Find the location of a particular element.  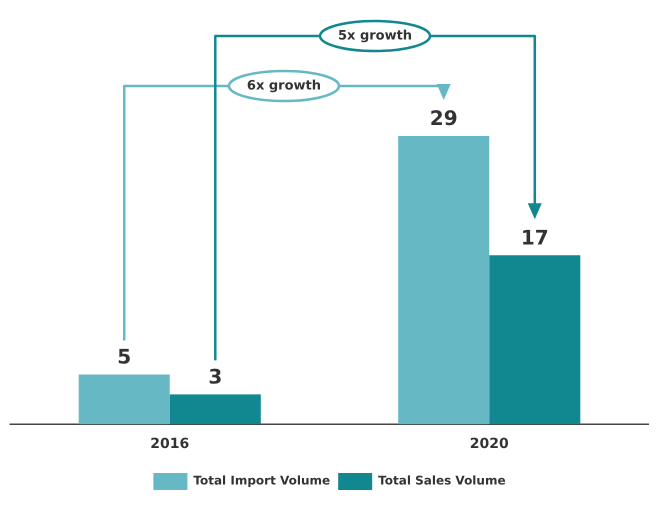

data-label: 3 is located at coordinates (215, 376).